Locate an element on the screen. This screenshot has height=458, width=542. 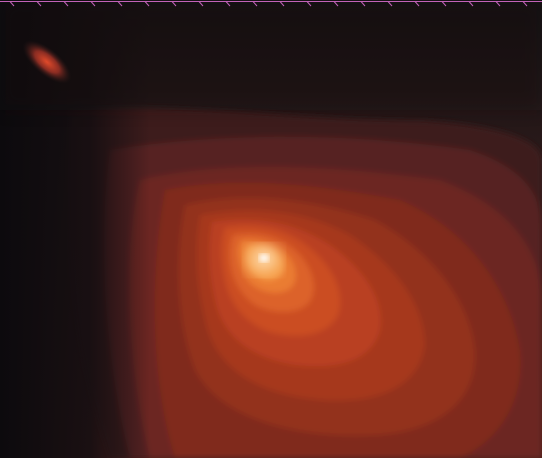
core-peak is located at coordinates (264, 258).